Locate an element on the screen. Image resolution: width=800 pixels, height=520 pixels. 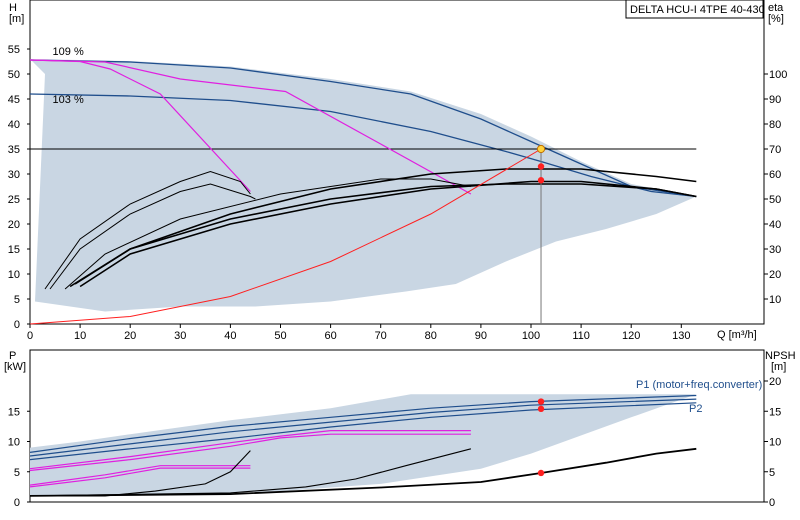
p-axis-tick-label: 15 is located at coordinates (14, 412).